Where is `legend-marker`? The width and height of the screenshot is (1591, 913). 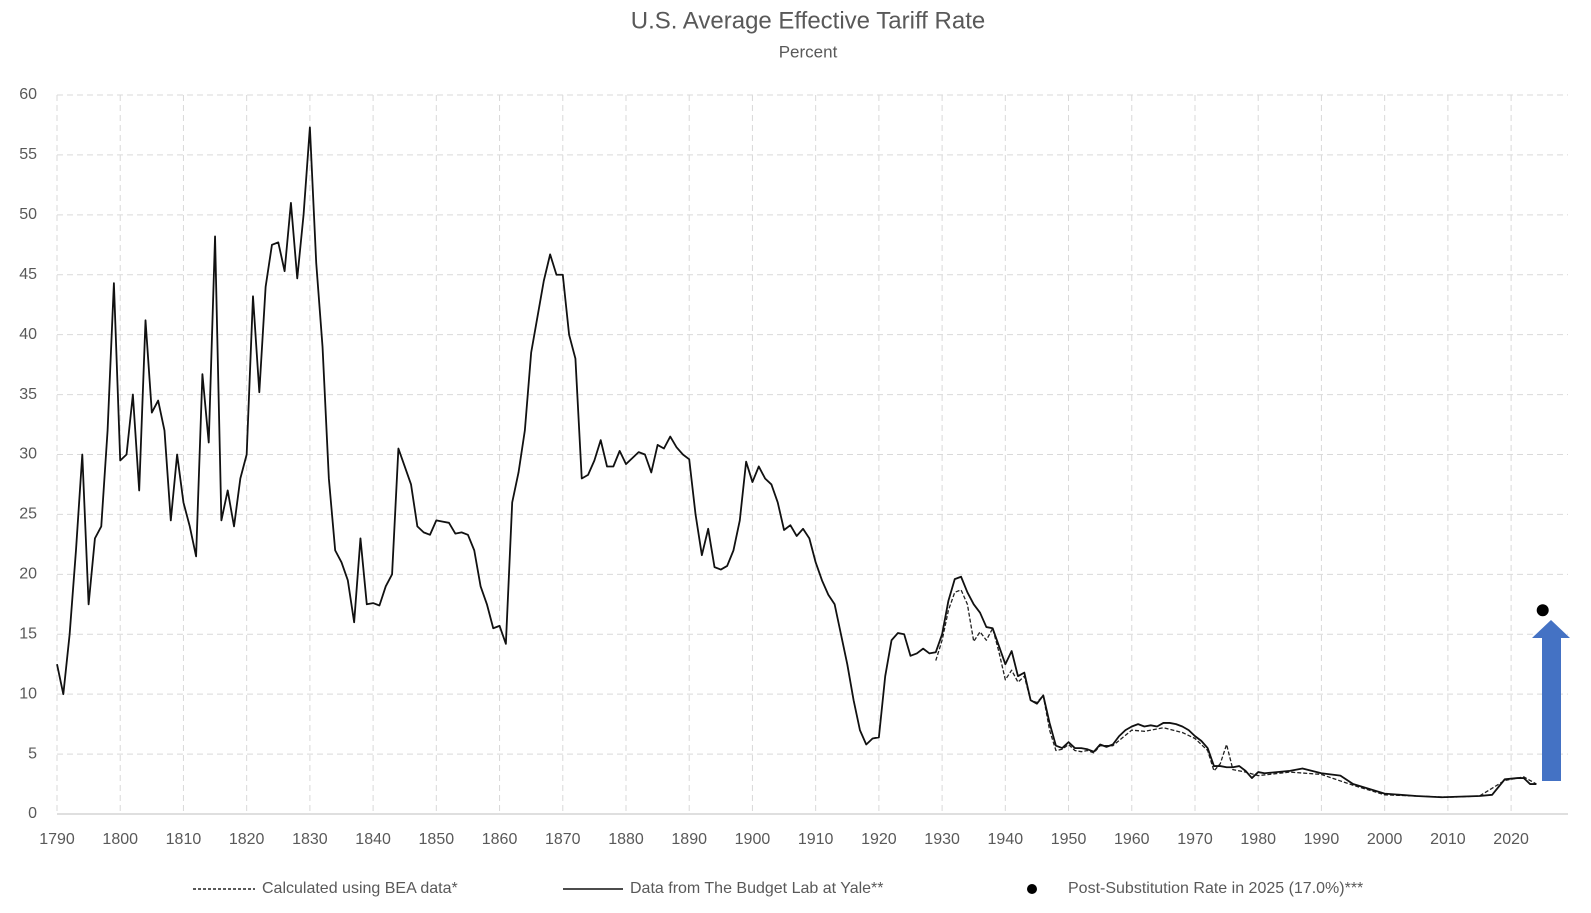 legend-marker is located at coordinates (1032, 889).